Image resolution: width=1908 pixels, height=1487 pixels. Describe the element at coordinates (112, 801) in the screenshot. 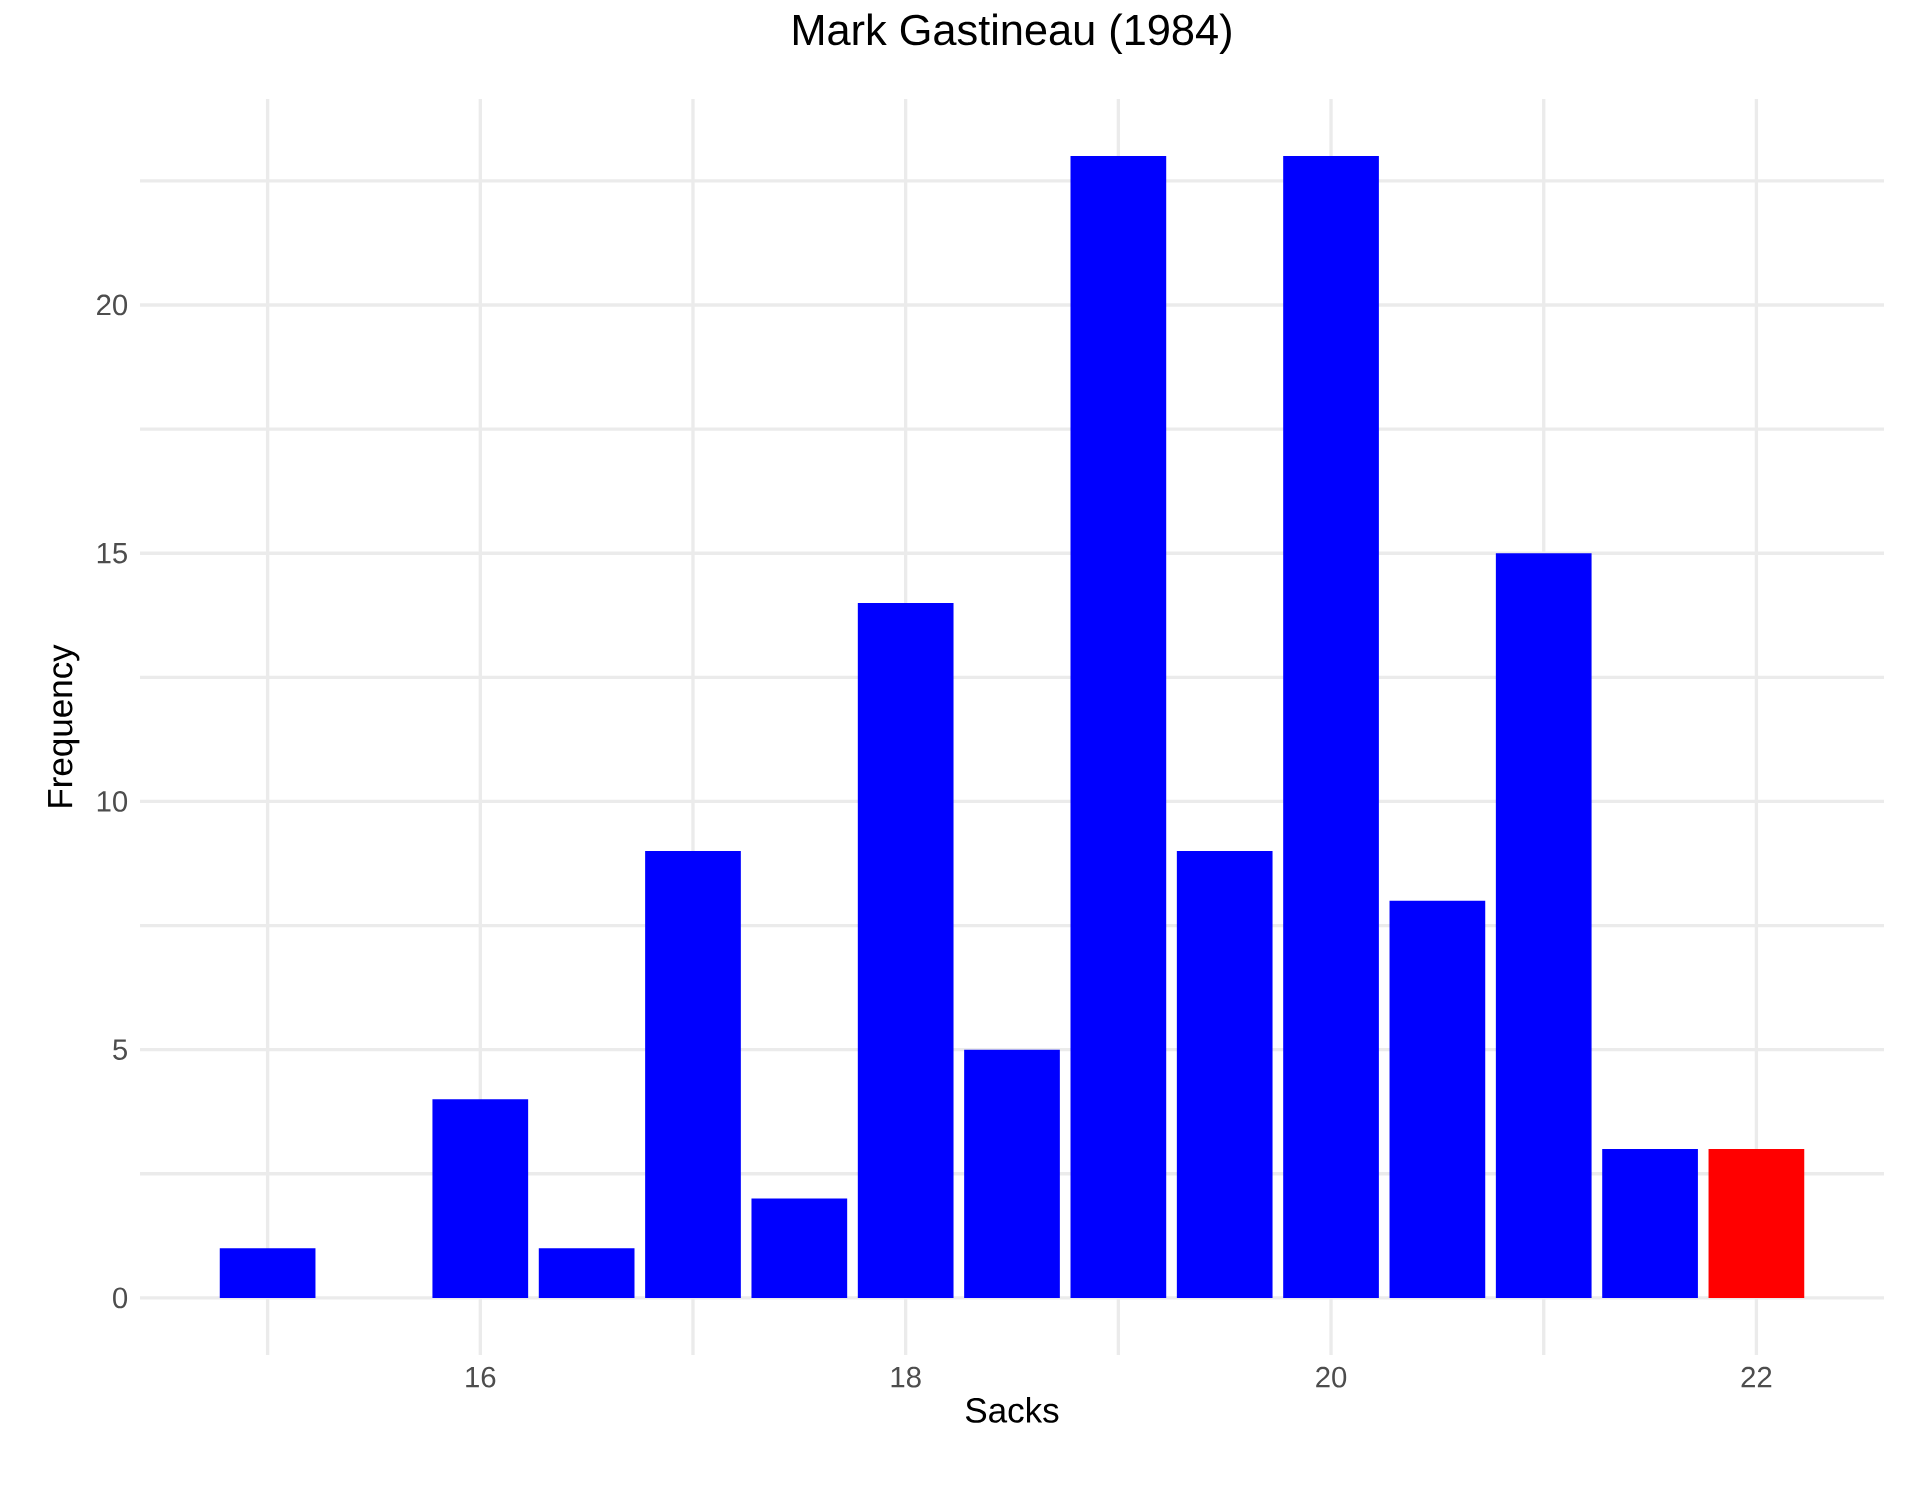

I see `y-tick-label: 10` at that location.